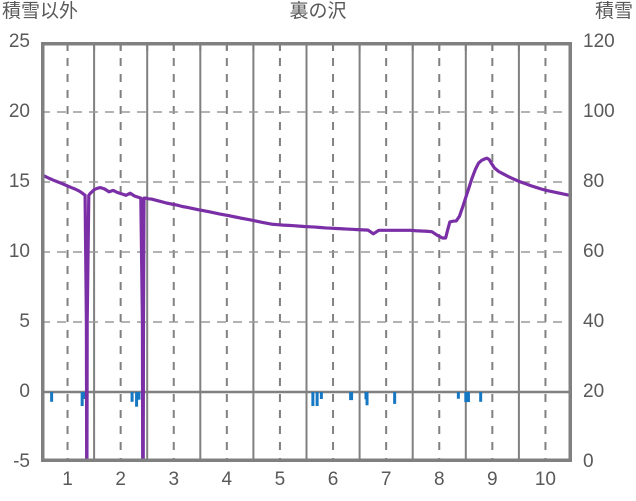 This screenshot has height=501, width=636. What do you see at coordinates (21, 461) in the screenshot?
I see `left-tick--5: -5` at bounding box center [21, 461].